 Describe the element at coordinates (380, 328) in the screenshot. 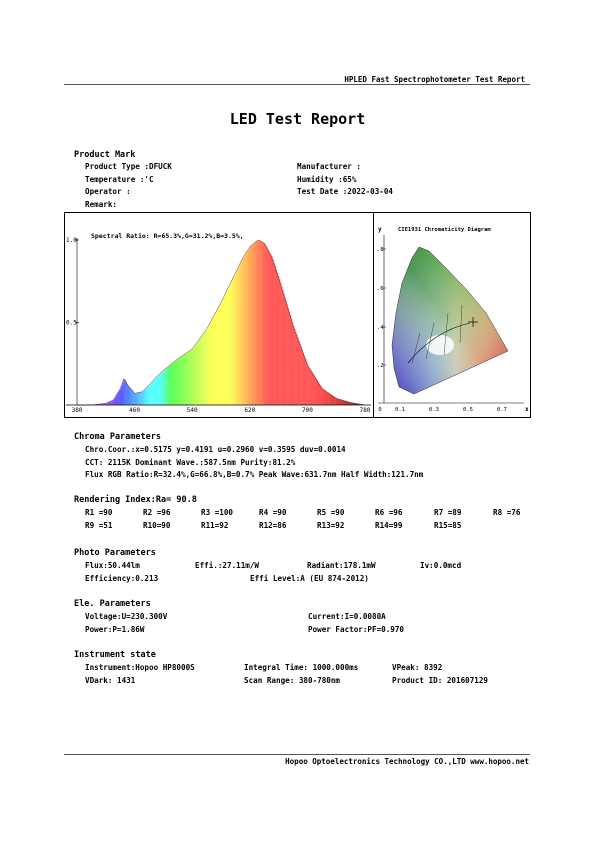

I see `cie-y-tick-label: .4` at that location.